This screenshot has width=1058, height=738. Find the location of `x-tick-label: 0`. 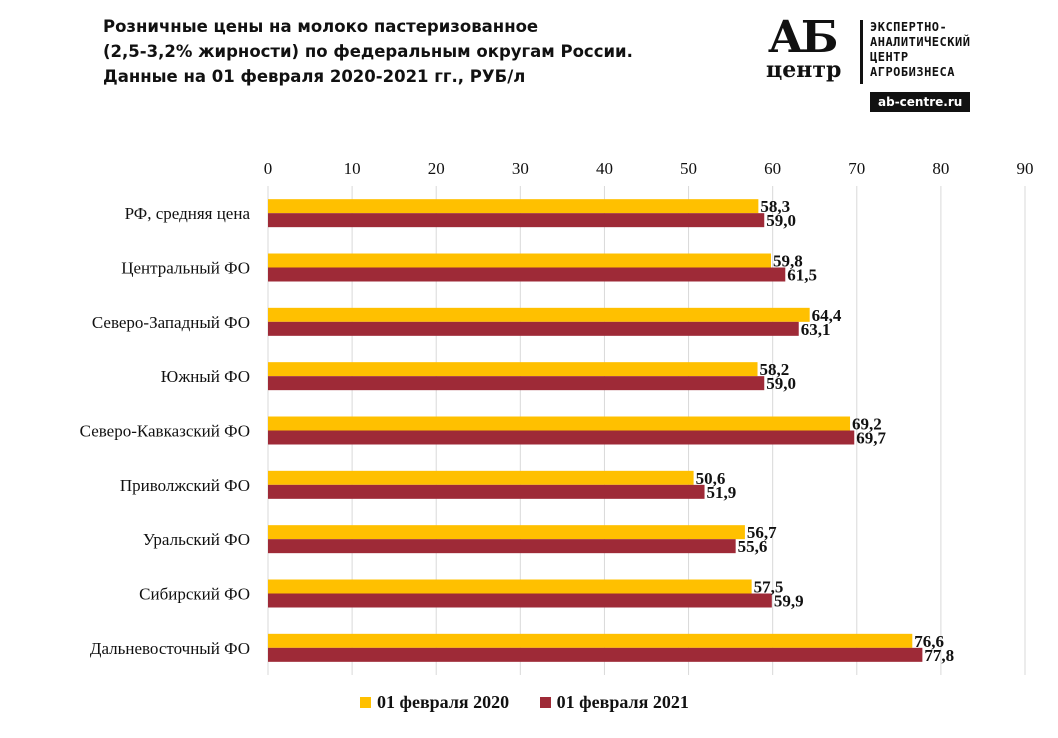

x-tick-label: 0 is located at coordinates (268, 168).